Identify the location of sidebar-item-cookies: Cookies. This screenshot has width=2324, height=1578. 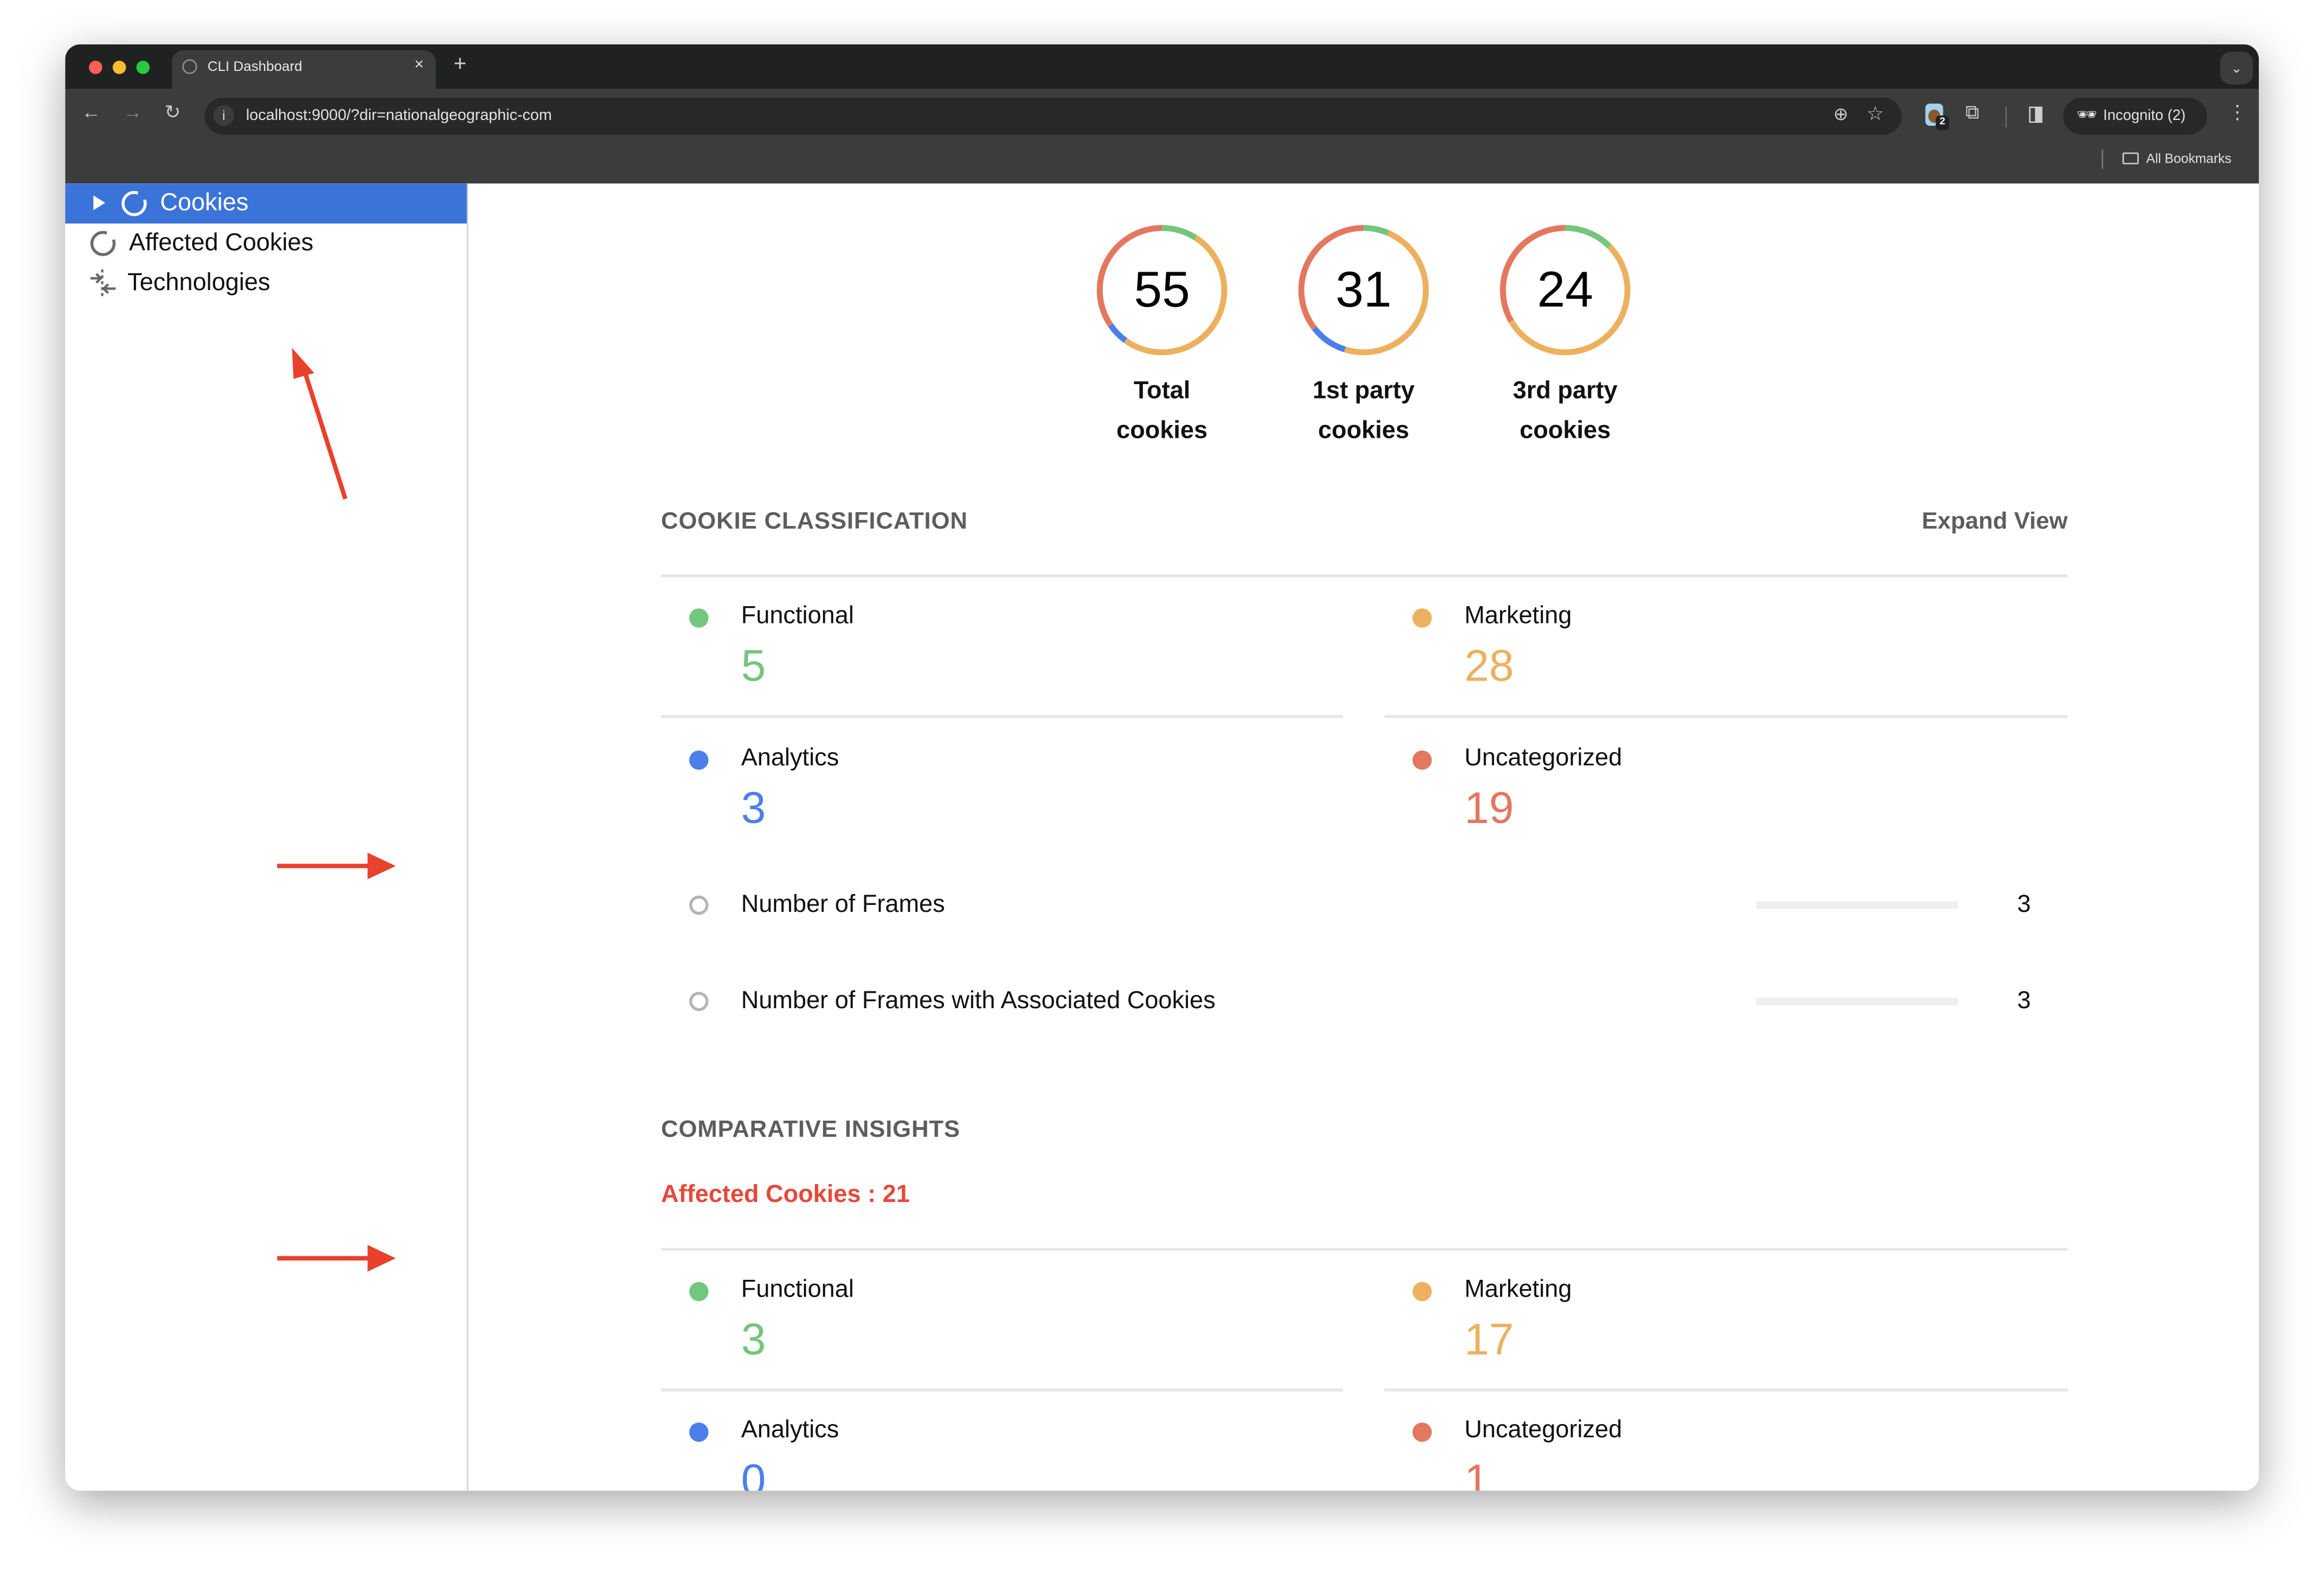
(266, 203).